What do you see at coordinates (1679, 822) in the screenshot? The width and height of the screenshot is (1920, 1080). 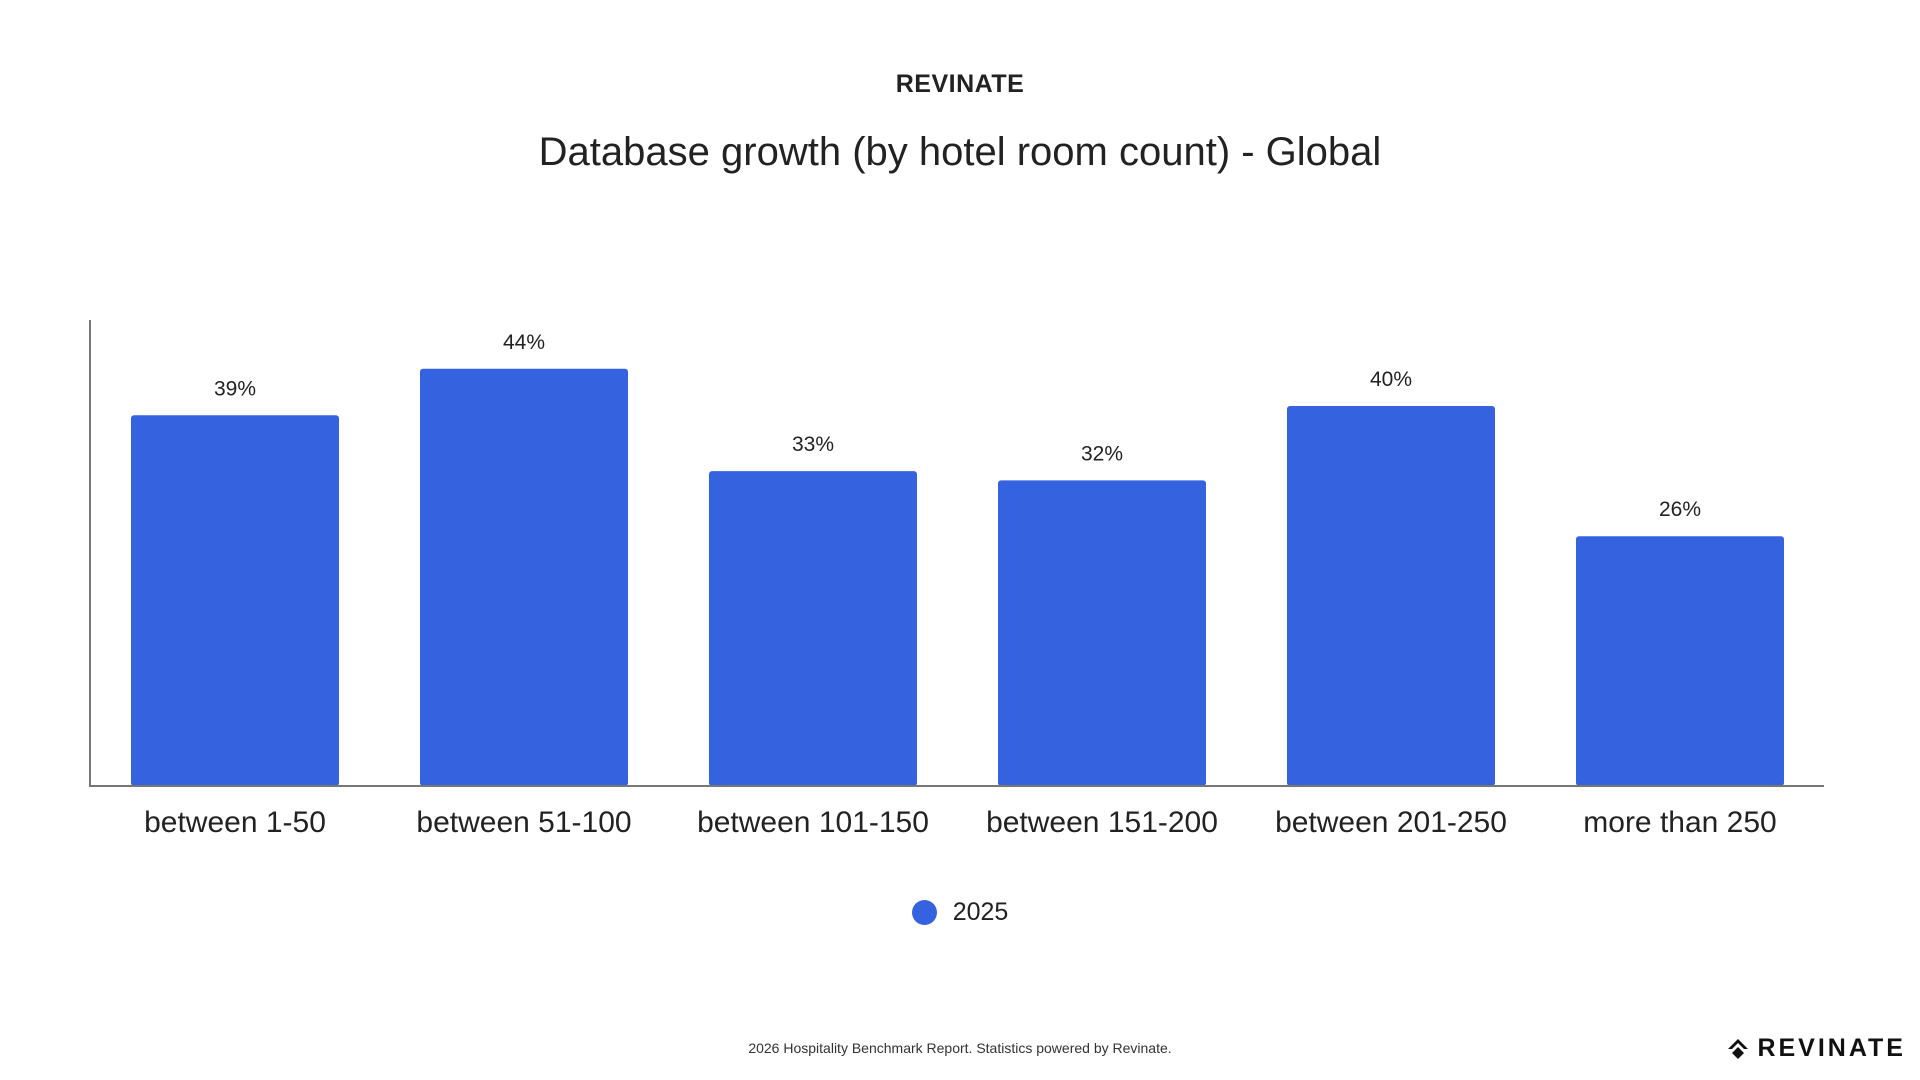 I see `x-tick-label-6: more than 250` at bounding box center [1679, 822].